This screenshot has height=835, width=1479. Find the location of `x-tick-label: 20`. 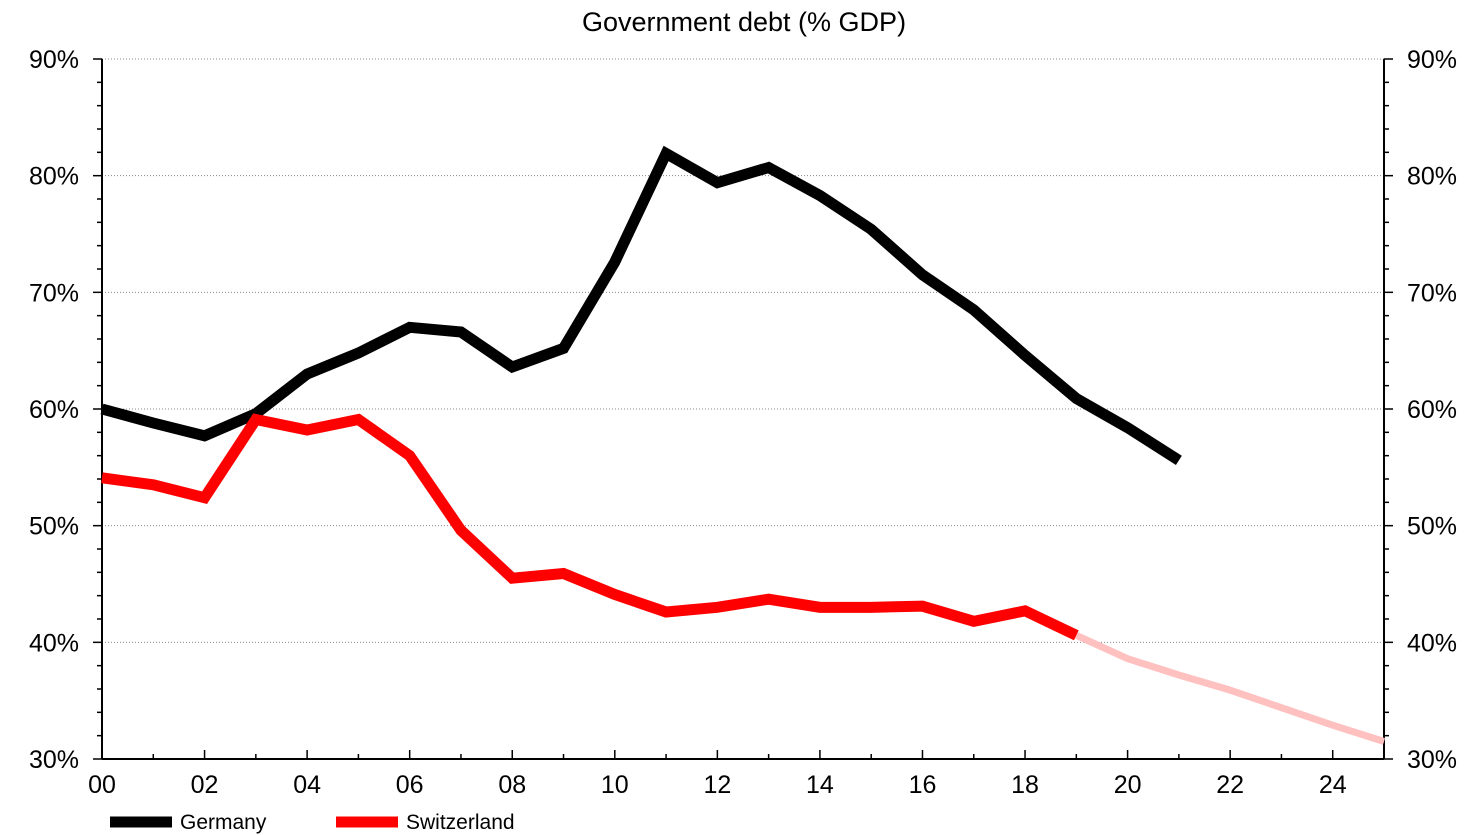

x-tick-label: 20 is located at coordinates (1128, 785).